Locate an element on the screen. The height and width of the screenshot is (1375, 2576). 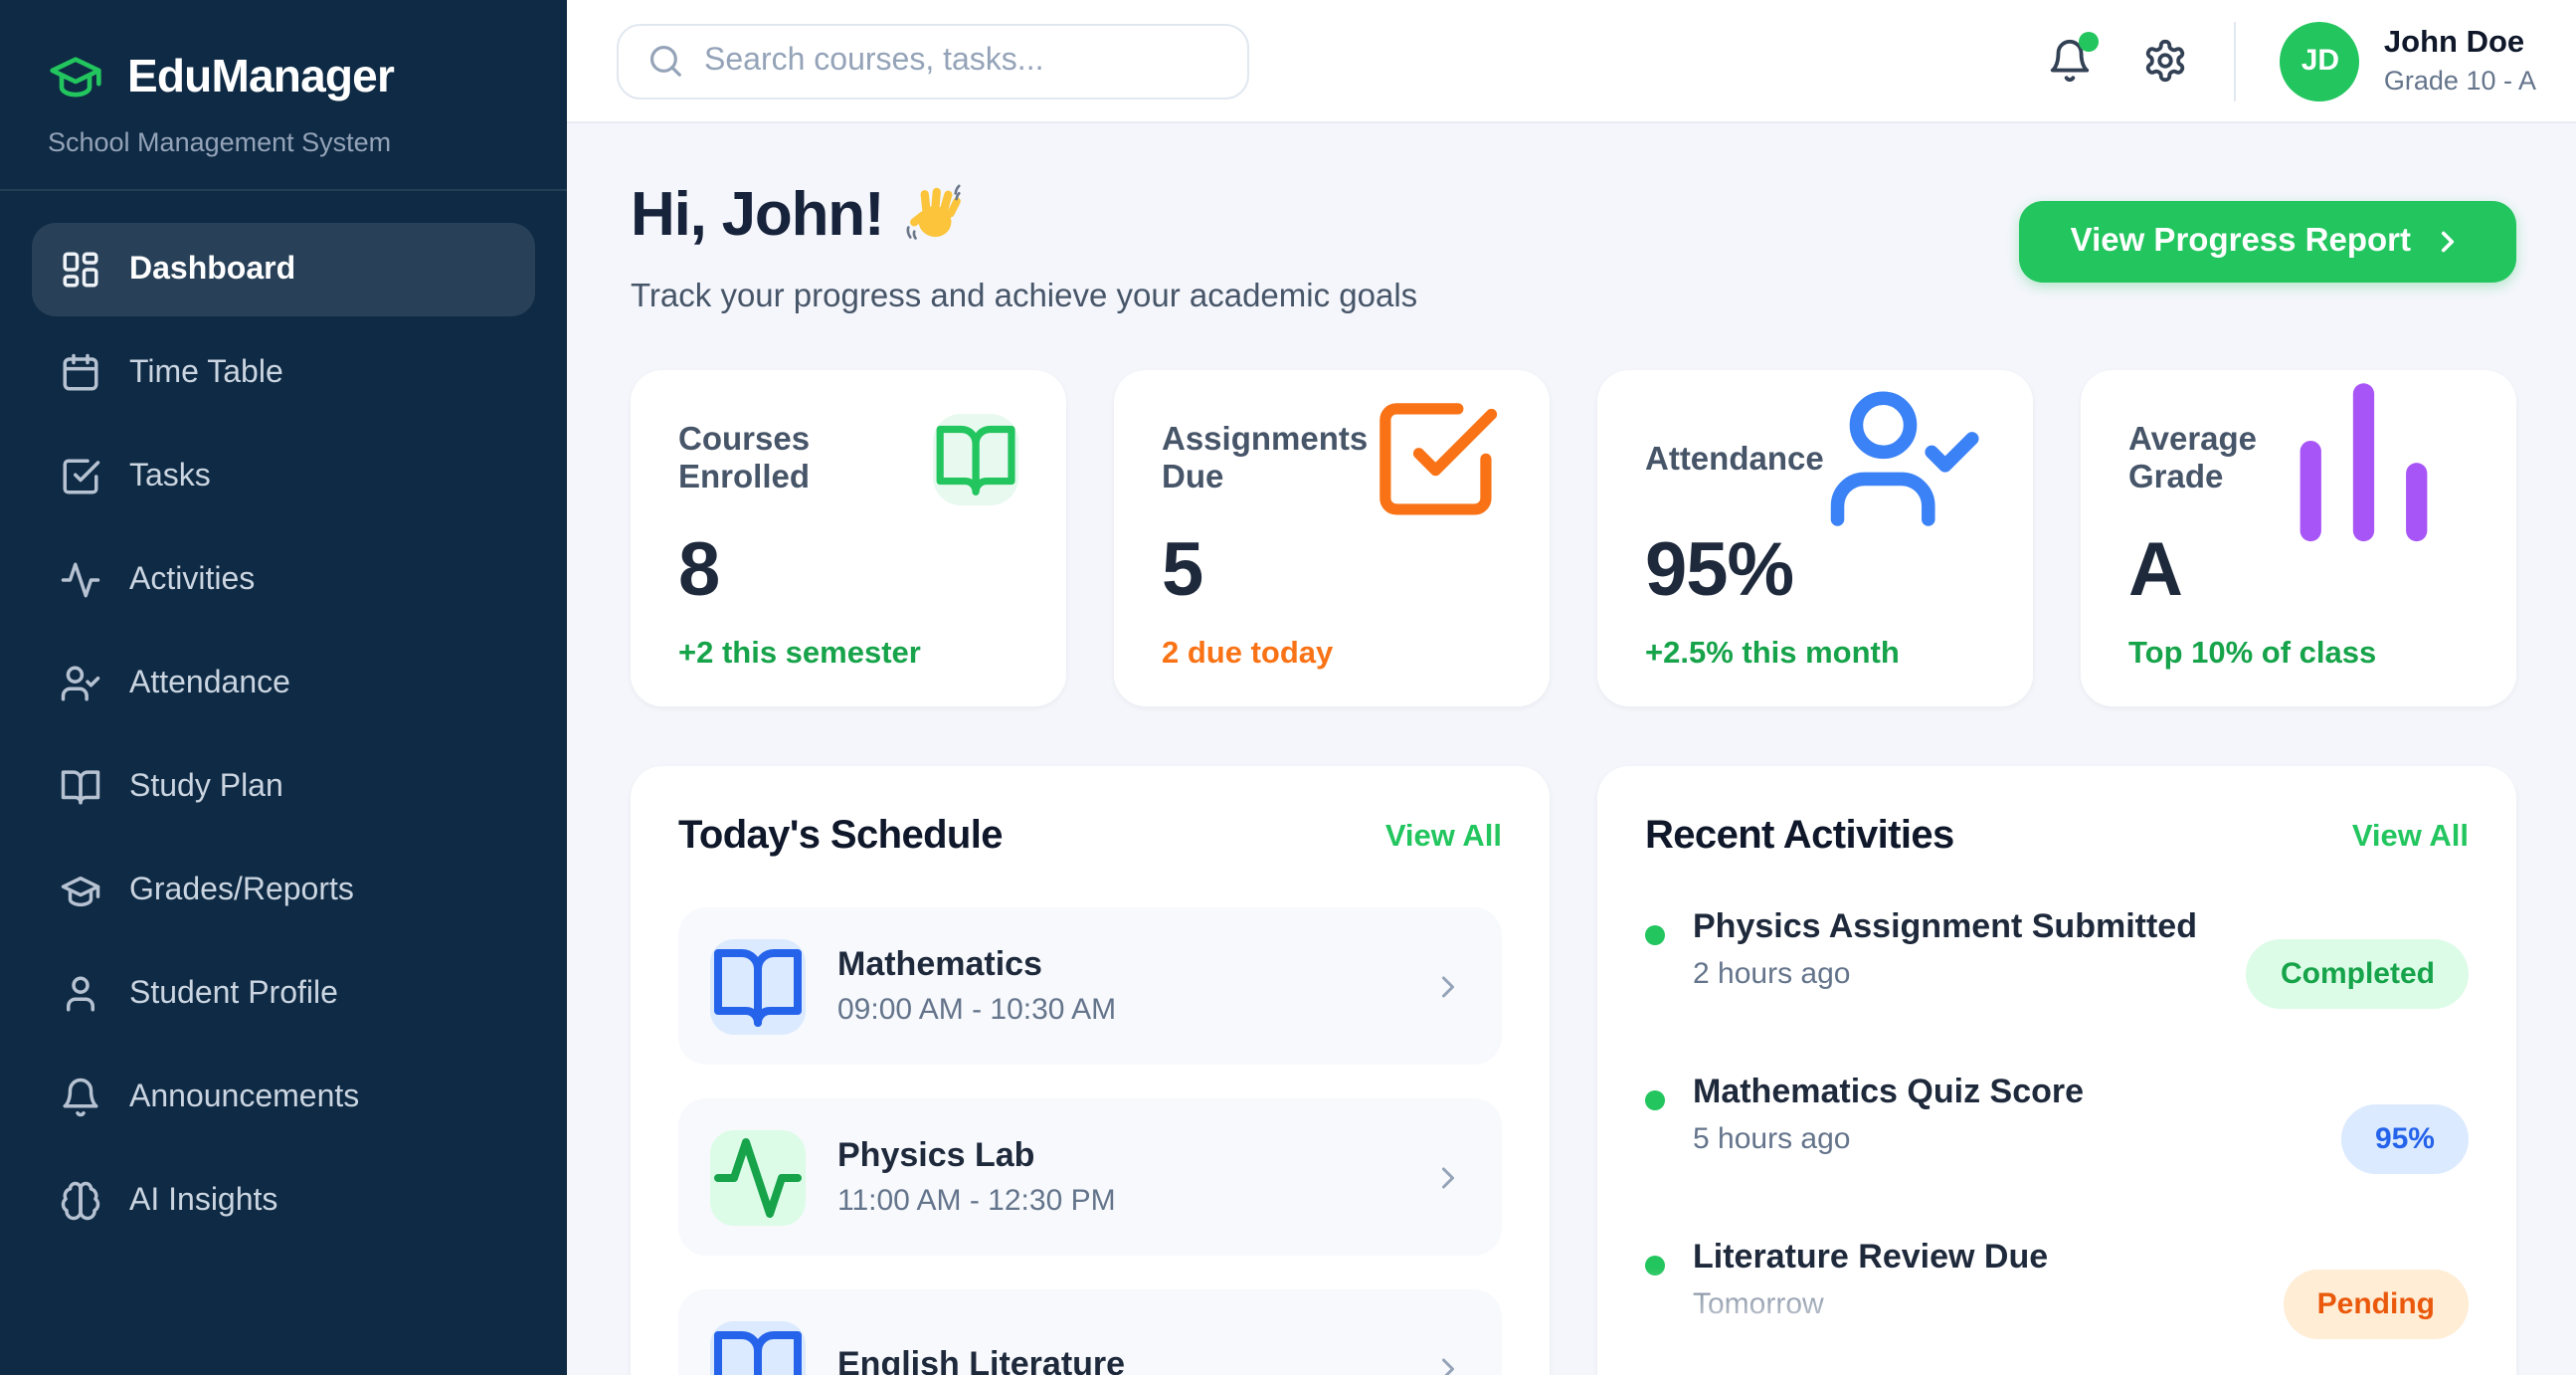
layout-dashboard-icon is located at coordinates (80, 270).